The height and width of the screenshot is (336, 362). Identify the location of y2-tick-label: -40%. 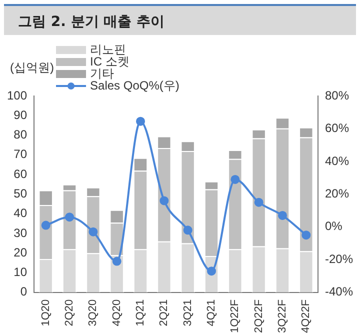
(339, 291).